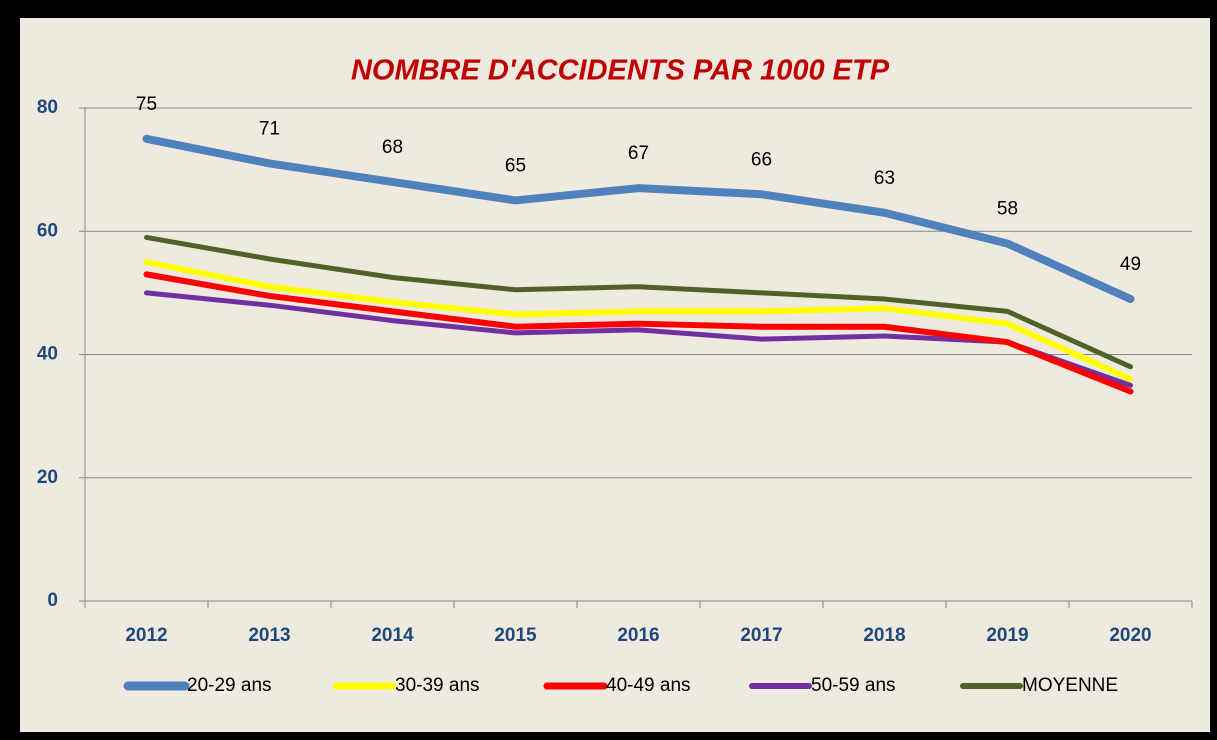 This screenshot has height=740, width=1217. What do you see at coordinates (47, 230) in the screenshot?
I see `y-tick-label: 60` at bounding box center [47, 230].